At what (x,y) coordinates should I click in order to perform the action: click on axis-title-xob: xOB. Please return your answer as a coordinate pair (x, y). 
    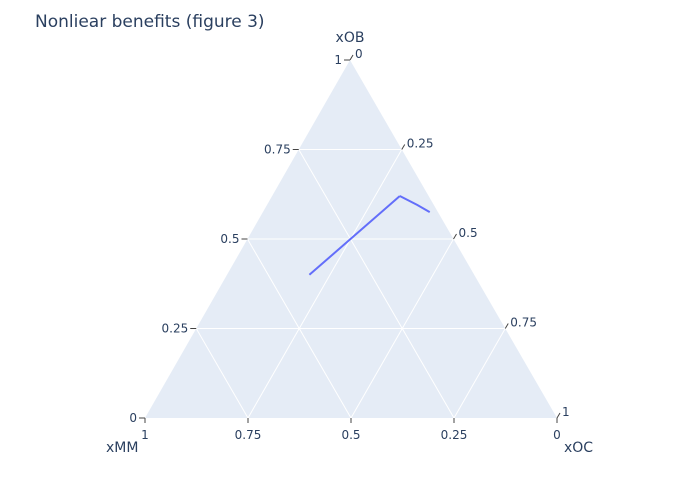
    Looking at the image, I should click on (350, 38).